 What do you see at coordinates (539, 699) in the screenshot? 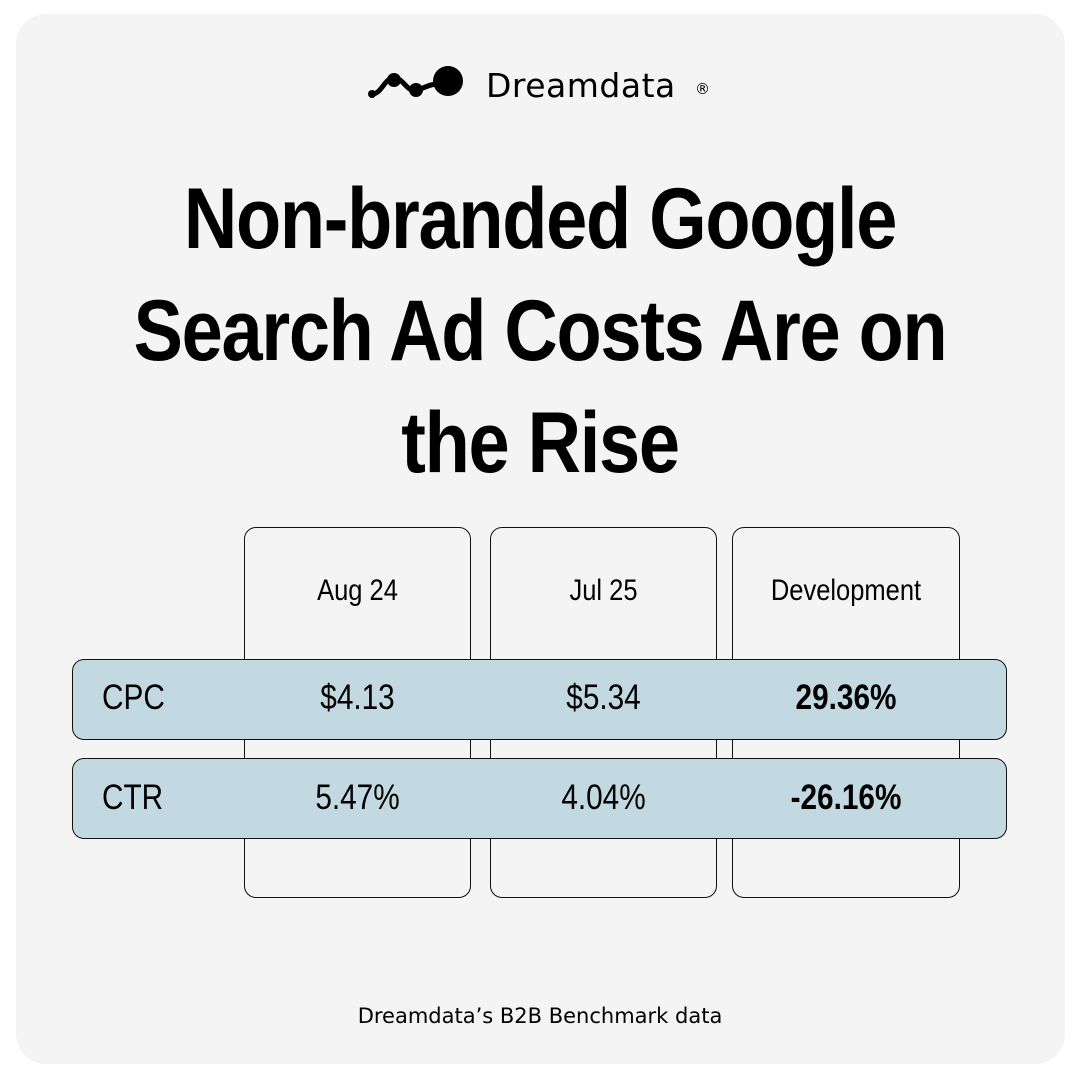
I see `table-row-cpc` at bounding box center [539, 699].